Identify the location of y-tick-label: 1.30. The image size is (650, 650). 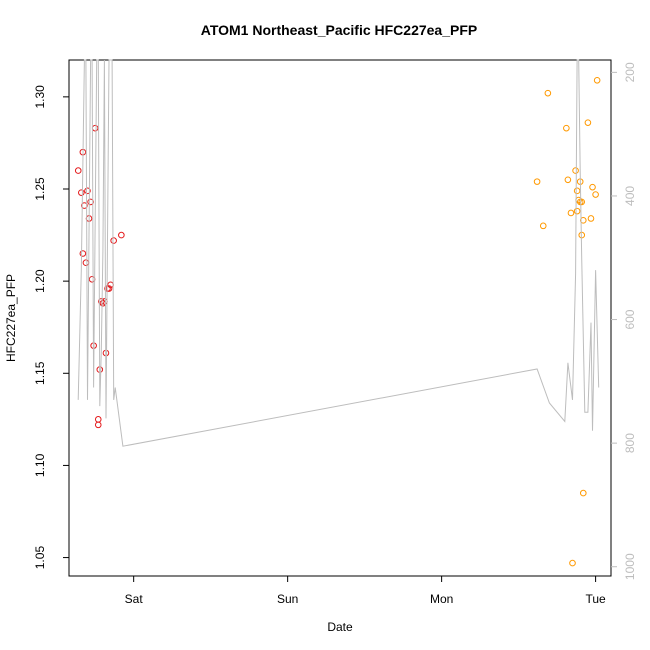
(40, 97).